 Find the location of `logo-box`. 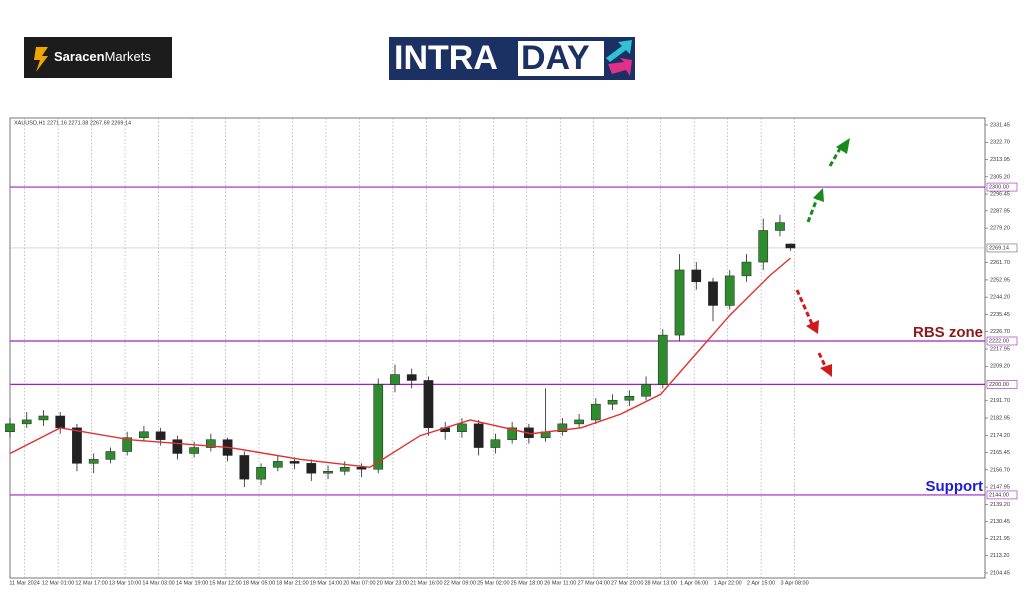

logo-box is located at coordinates (98, 57).